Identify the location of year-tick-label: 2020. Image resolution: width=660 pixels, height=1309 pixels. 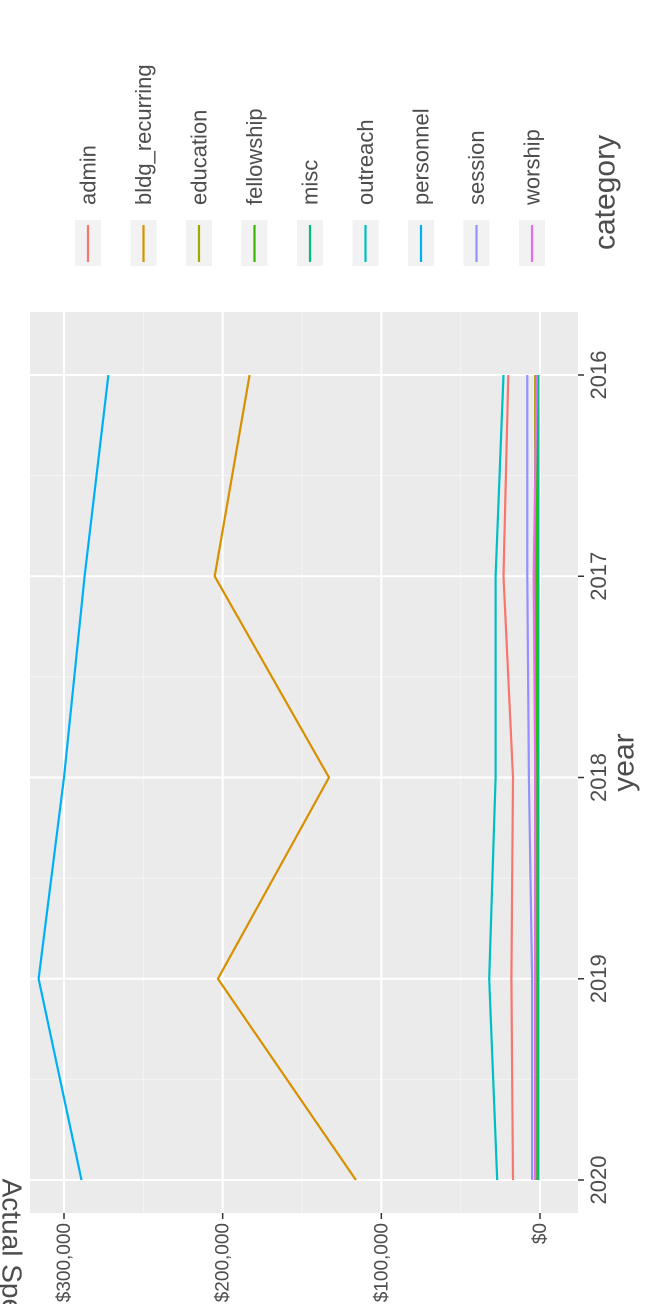
(598, 1180).